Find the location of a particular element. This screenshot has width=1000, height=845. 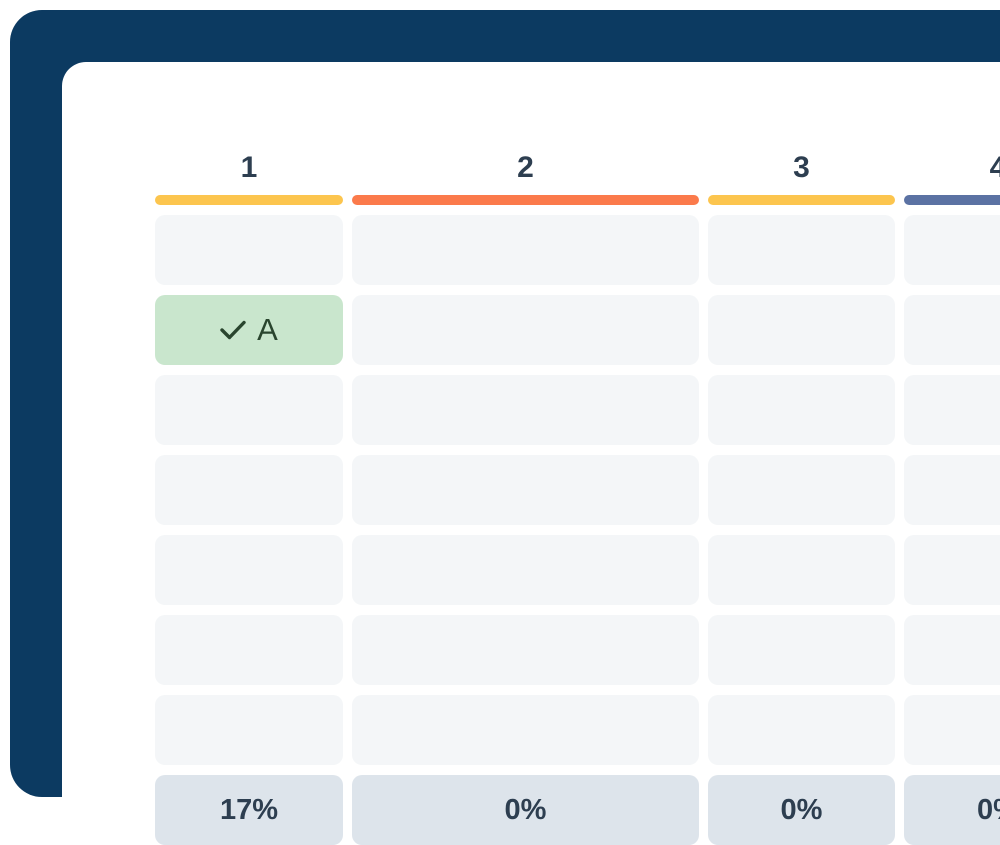

column-3-result: 0% is located at coordinates (801, 810).